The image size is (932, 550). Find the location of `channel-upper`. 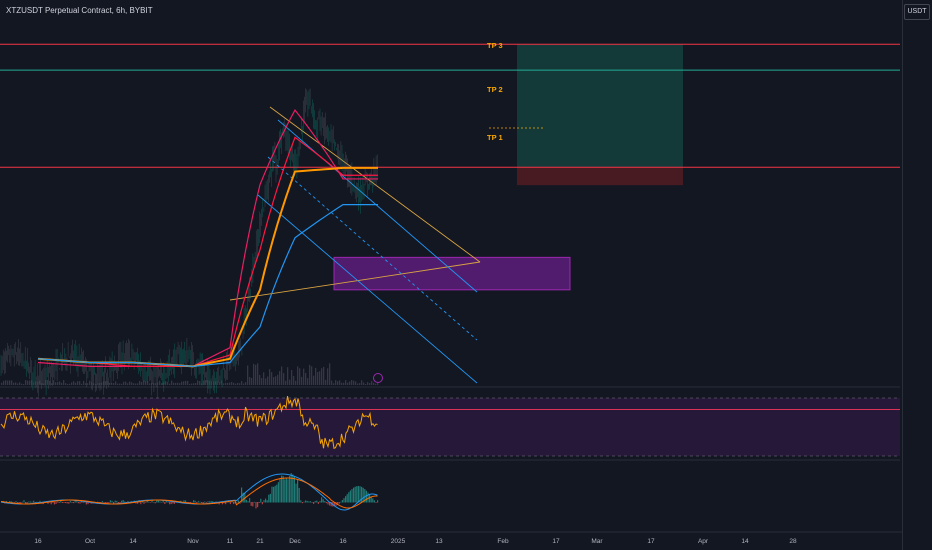

channel-upper is located at coordinates (377, 206).